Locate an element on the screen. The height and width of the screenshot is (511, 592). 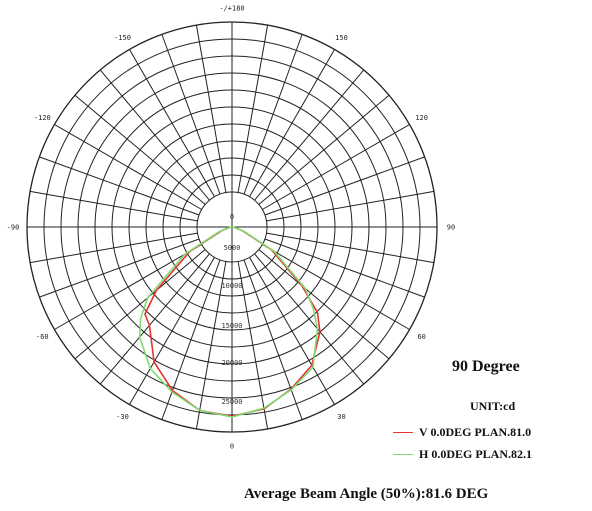
radial-tick-label: 10000 is located at coordinates (231, 286).